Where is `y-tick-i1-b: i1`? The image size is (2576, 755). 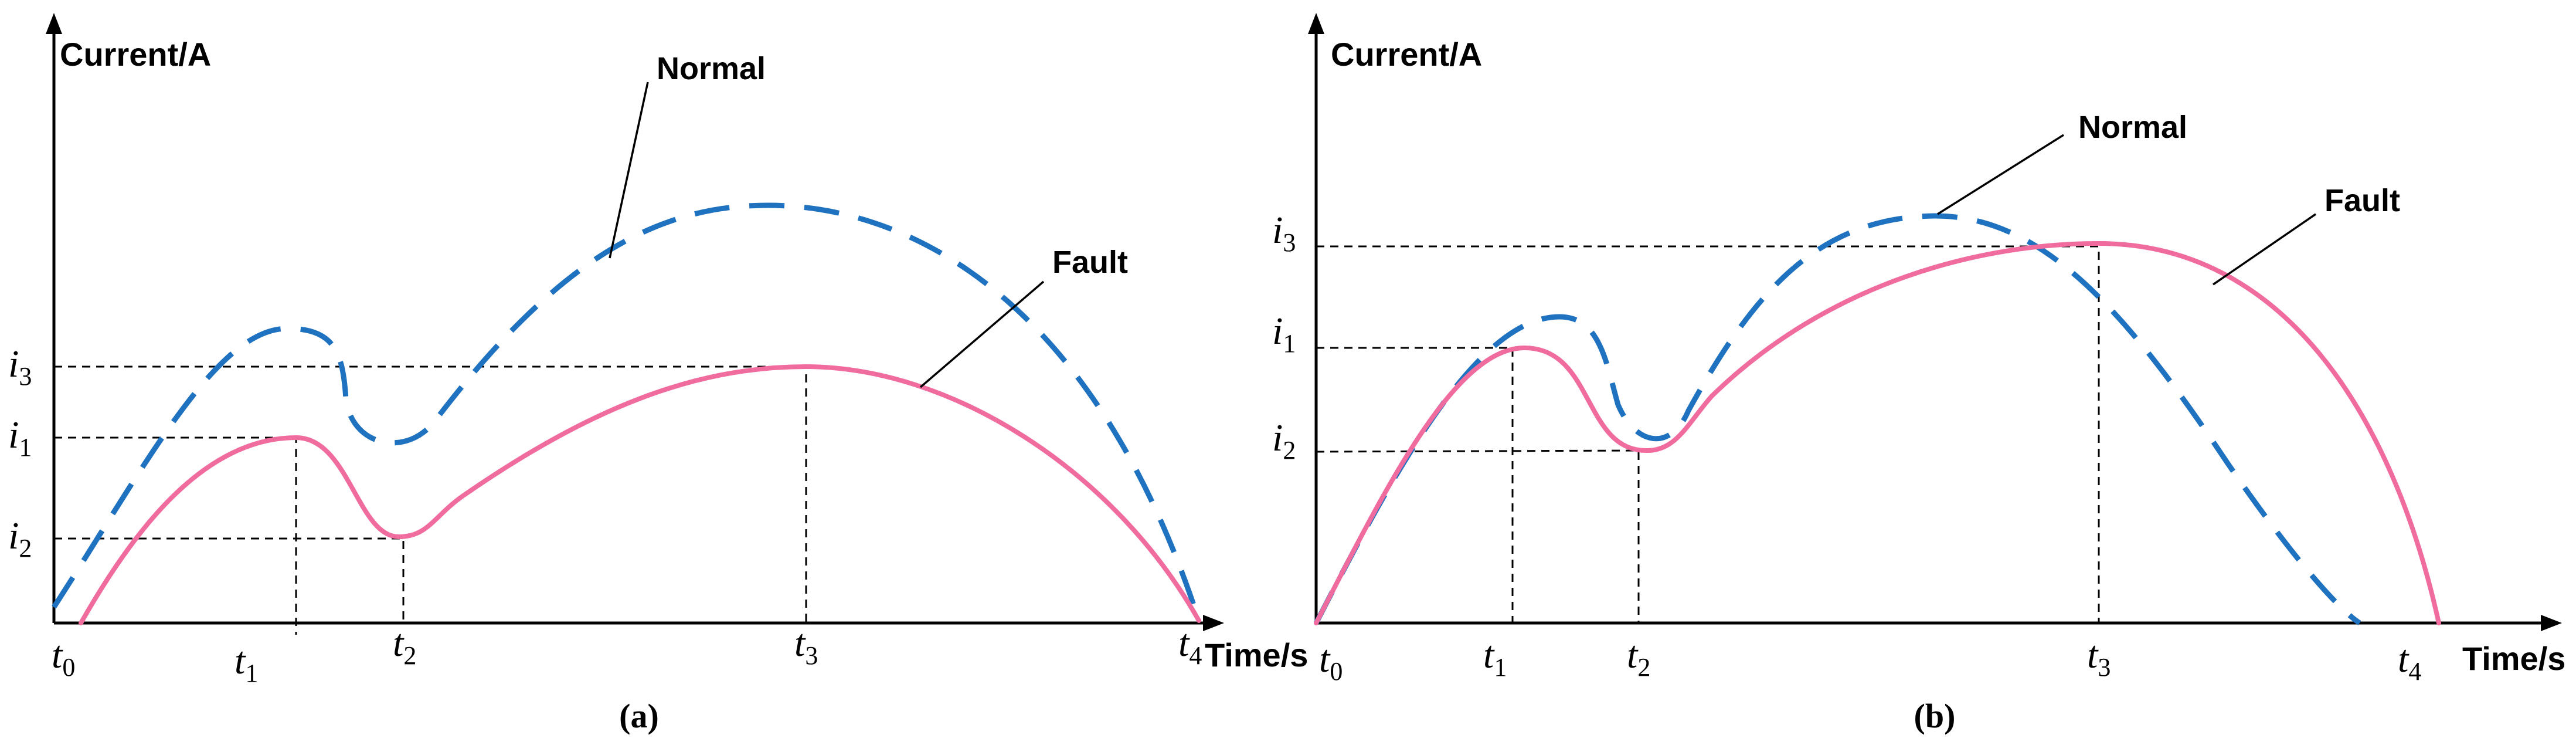 y-tick-i1-b: i1 is located at coordinates (1284, 334).